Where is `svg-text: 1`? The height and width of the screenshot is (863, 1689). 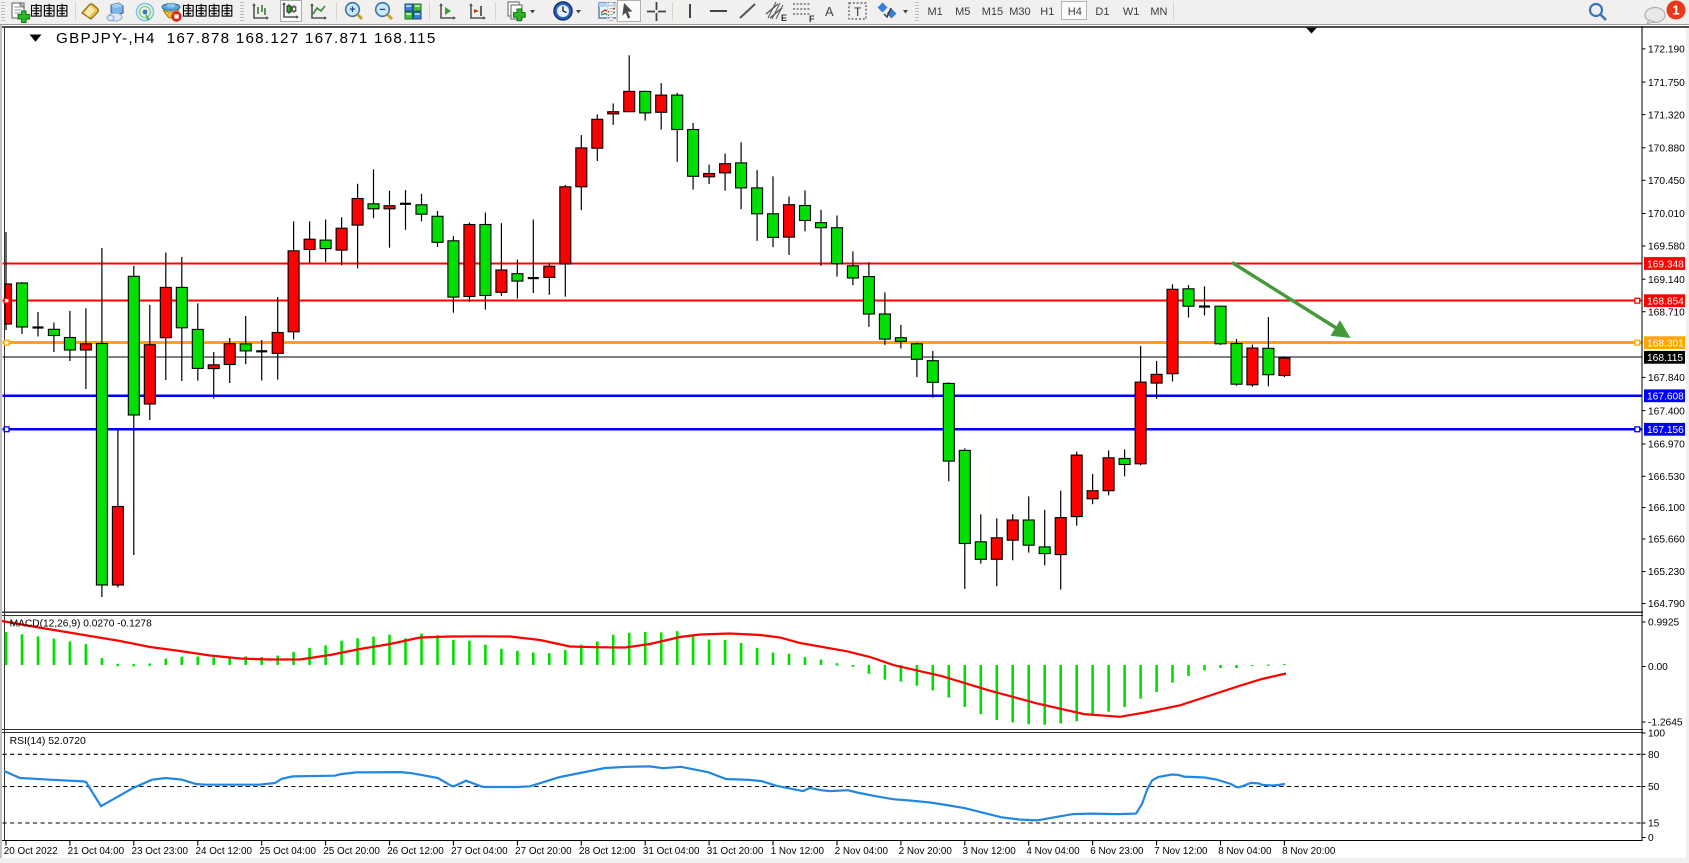 svg-text: 1 is located at coordinates (1675, 10).